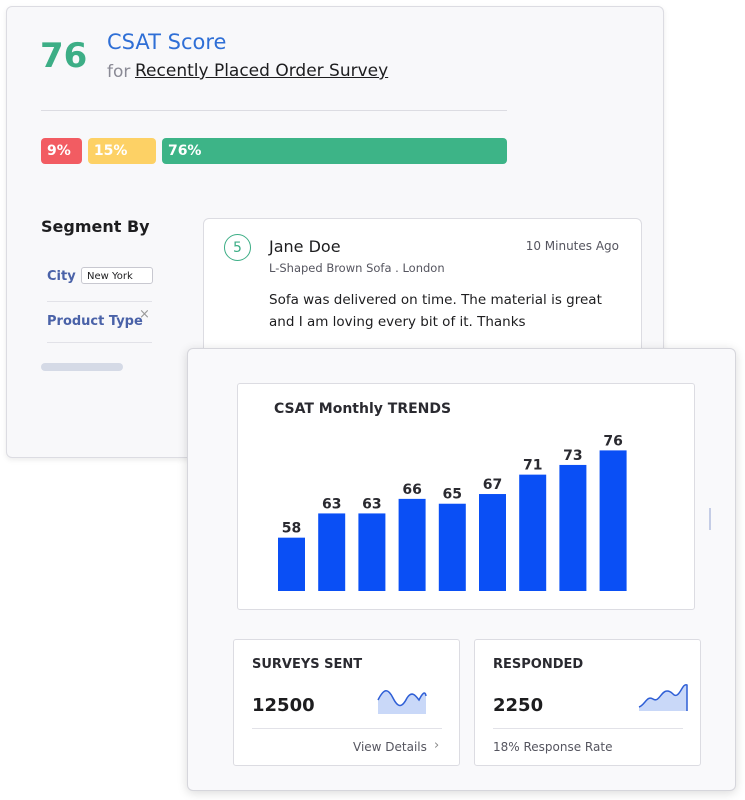 The width and height of the screenshot is (745, 800). I want to click on chart: CSAT Monthly TRENDS 58 63 63 66 65 67 71 73 76, so click(450, 496).